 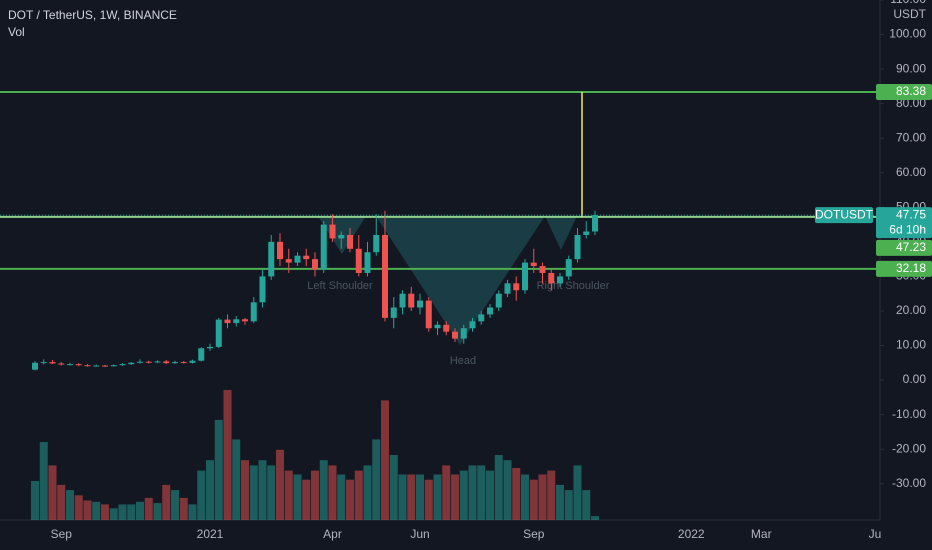 I want to click on current-price-label: 47.75, so click(x=911, y=214).